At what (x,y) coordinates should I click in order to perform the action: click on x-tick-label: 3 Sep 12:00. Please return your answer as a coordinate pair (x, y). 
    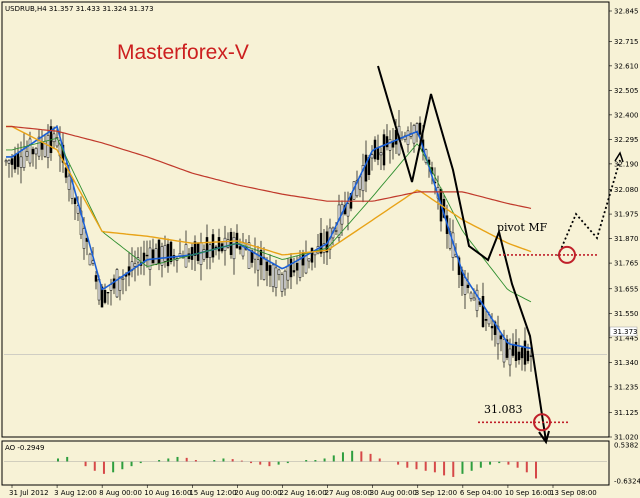
    Looking at the image, I should click on (436, 493).